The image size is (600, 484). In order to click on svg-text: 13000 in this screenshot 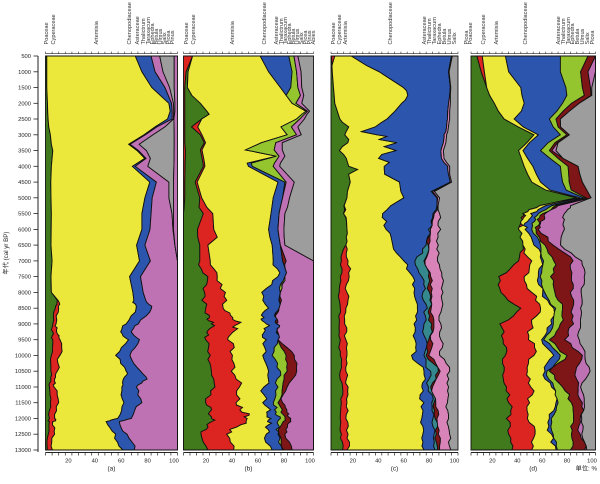, I will do `click(23, 451)`.